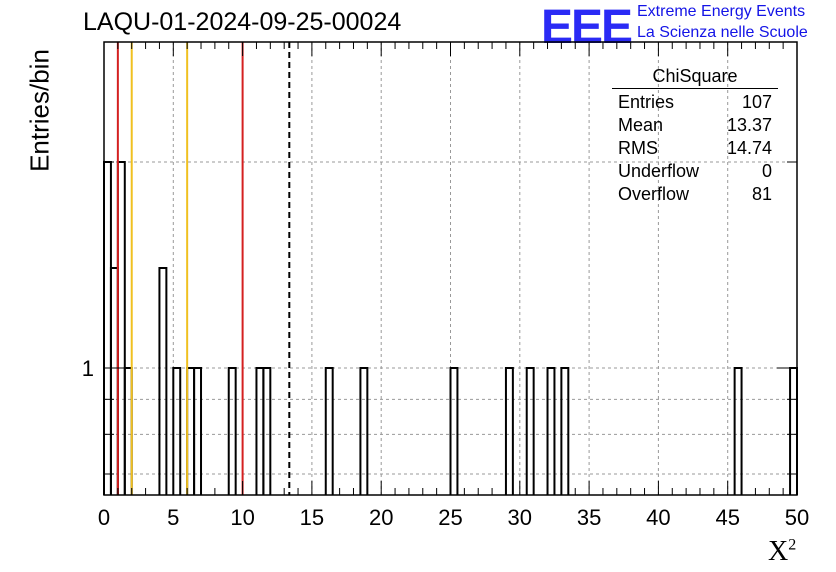 The height and width of the screenshot is (572, 836). I want to click on x-tick-label: 20, so click(381, 517).